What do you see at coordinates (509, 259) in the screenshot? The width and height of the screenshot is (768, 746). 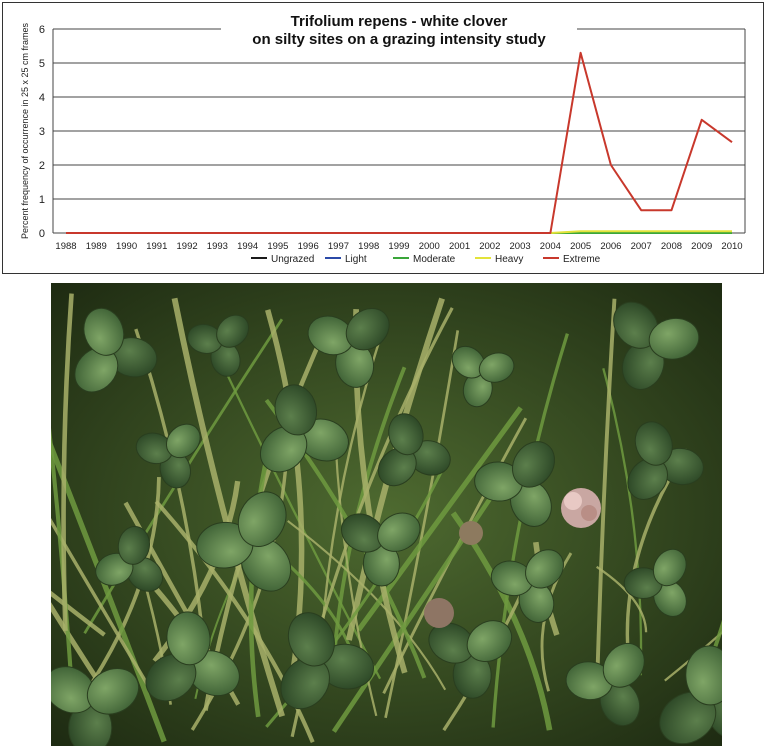 I see `legend-label: Heavy` at bounding box center [509, 259].